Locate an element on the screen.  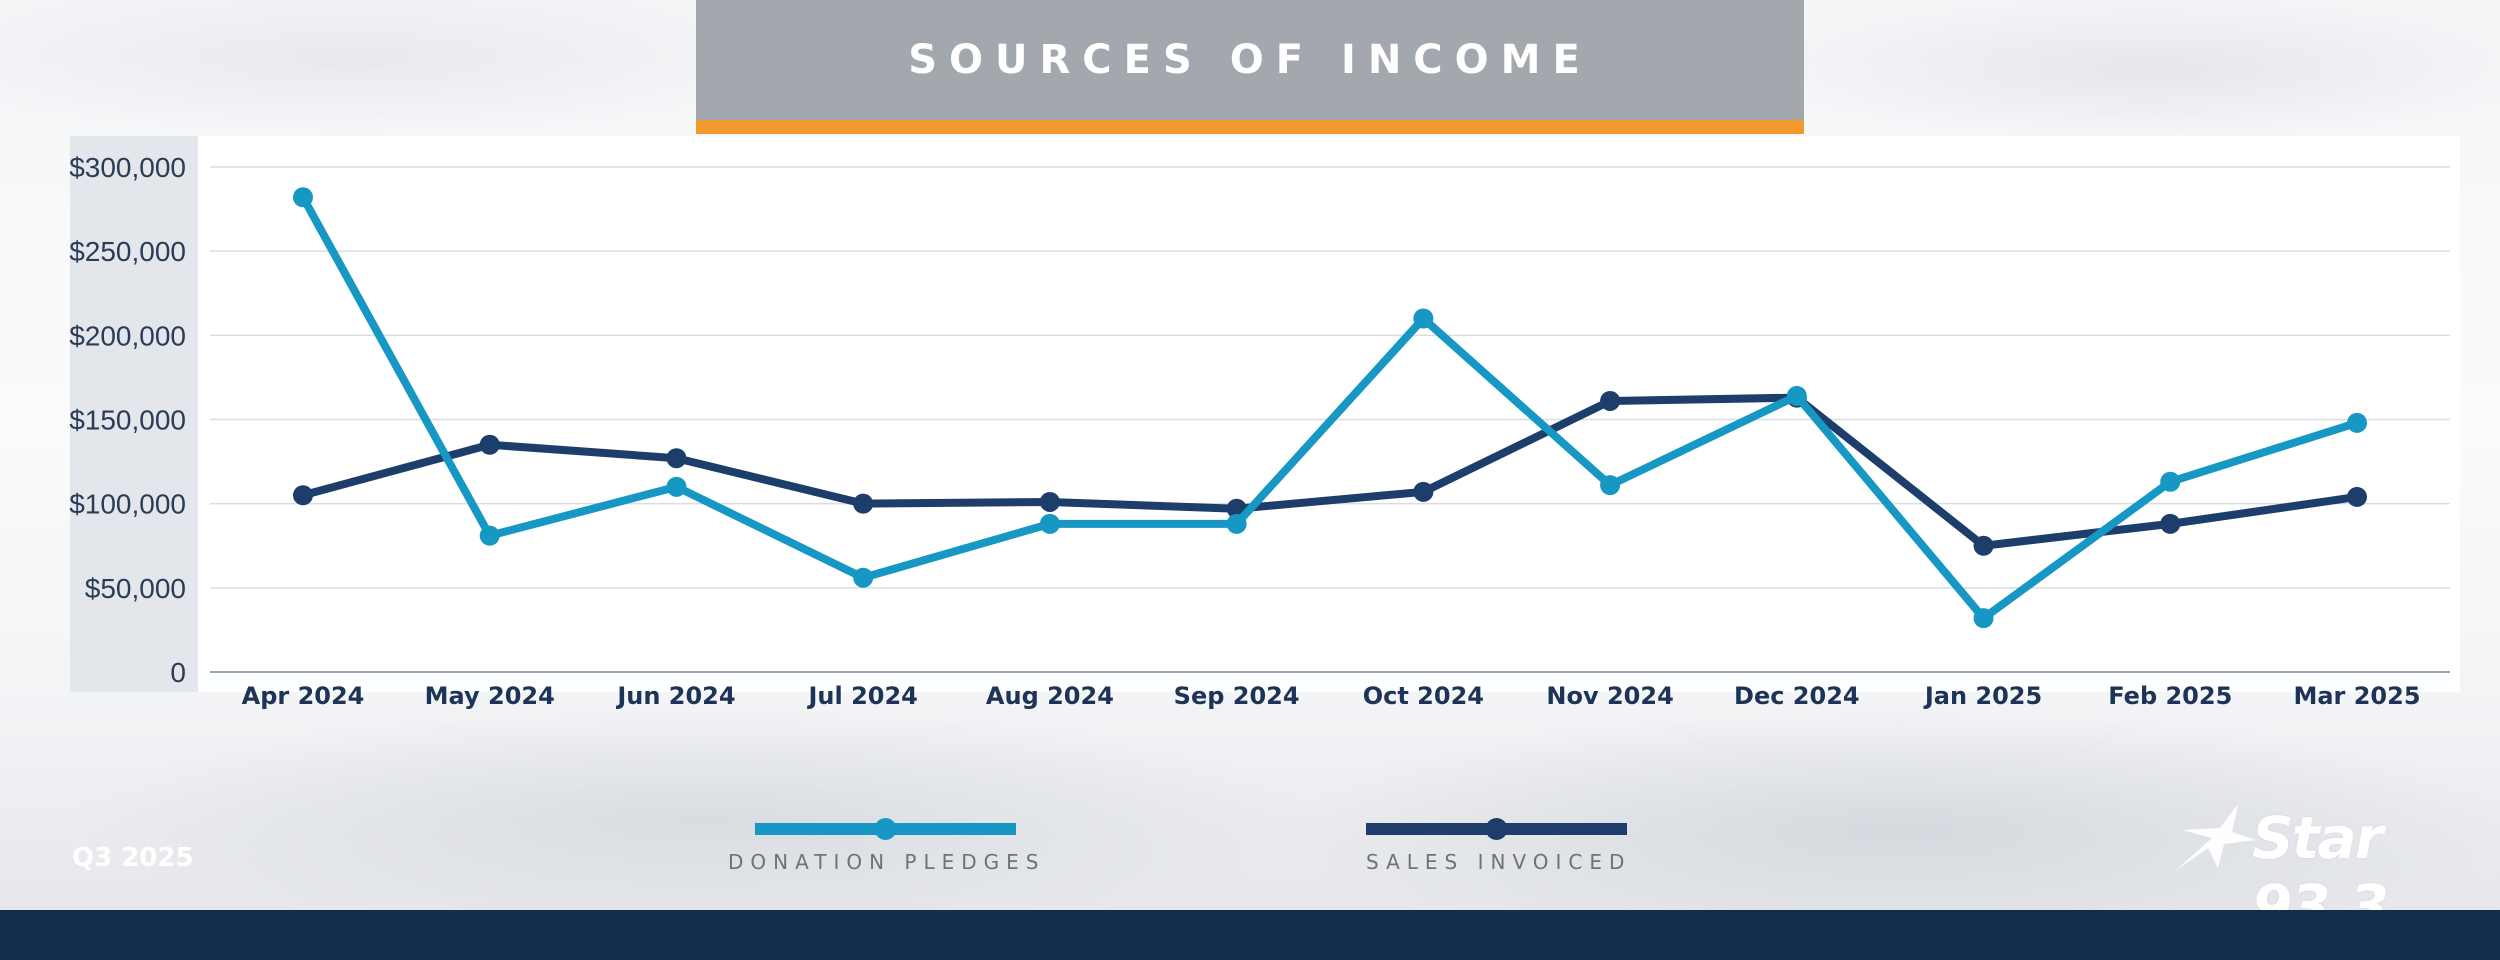
x-tick-label: Sep 2024 is located at coordinates (1237, 696).